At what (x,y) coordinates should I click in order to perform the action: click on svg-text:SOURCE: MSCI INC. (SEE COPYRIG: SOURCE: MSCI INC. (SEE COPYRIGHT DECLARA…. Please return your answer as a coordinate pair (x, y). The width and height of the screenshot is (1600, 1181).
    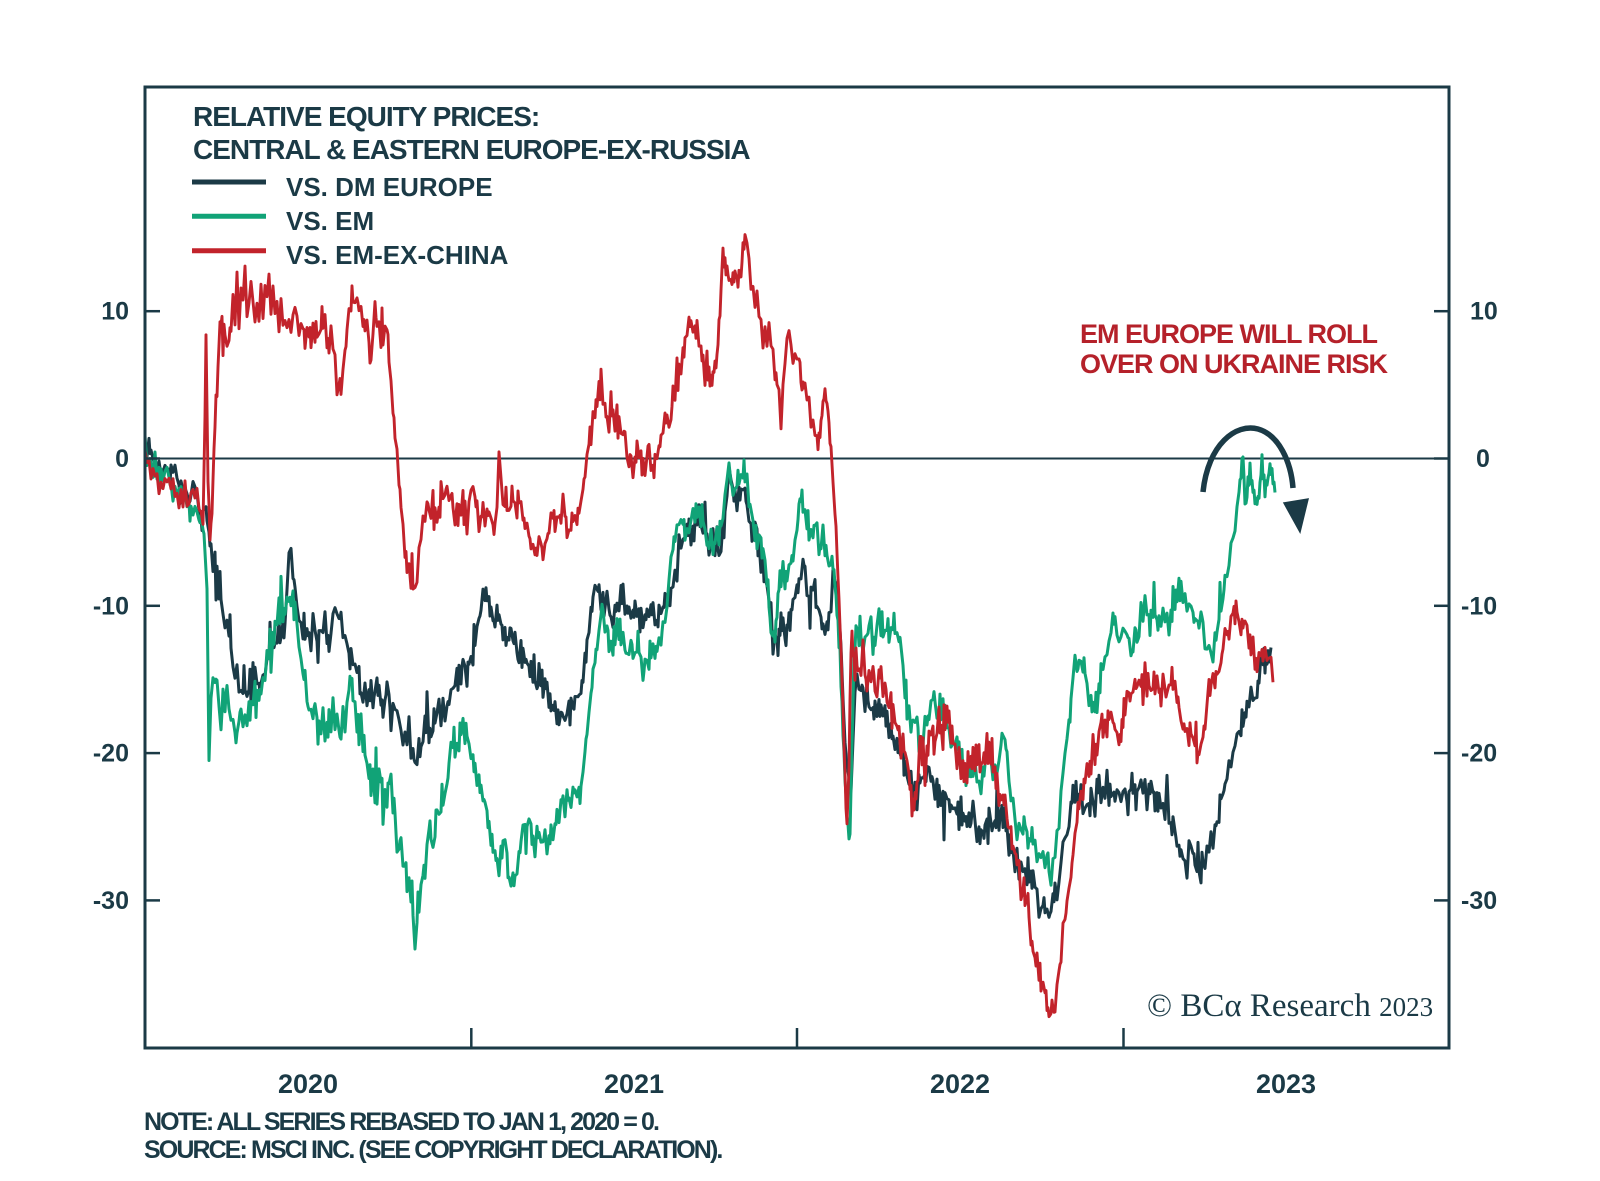
    Looking at the image, I should click on (433, 1150).